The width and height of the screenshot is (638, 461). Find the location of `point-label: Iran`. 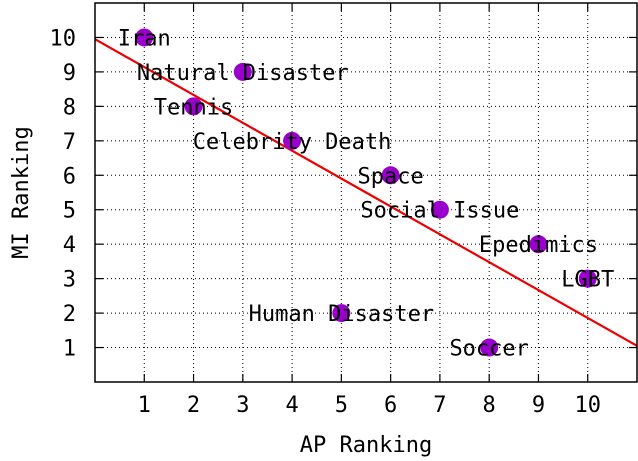

point-label: Iran is located at coordinates (144, 38).